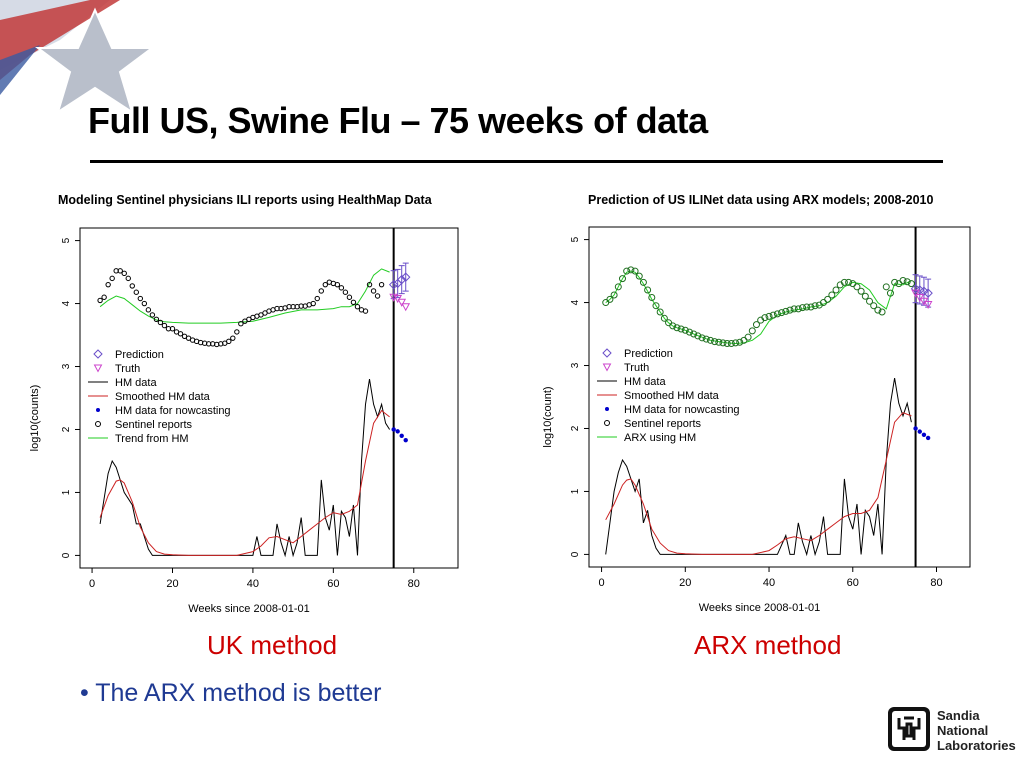  I want to click on legend-label: Prediction, so click(648, 354).